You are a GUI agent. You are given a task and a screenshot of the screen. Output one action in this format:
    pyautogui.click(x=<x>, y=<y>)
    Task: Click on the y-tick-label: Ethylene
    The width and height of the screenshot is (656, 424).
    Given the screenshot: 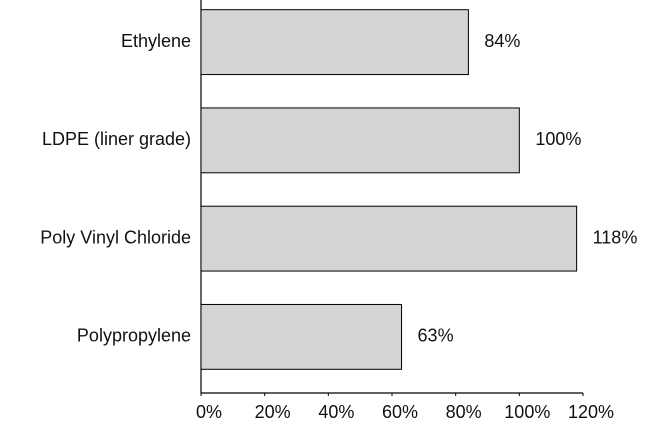 What is the action you would take?
    pyautogui.click(x=156, y=41)
    